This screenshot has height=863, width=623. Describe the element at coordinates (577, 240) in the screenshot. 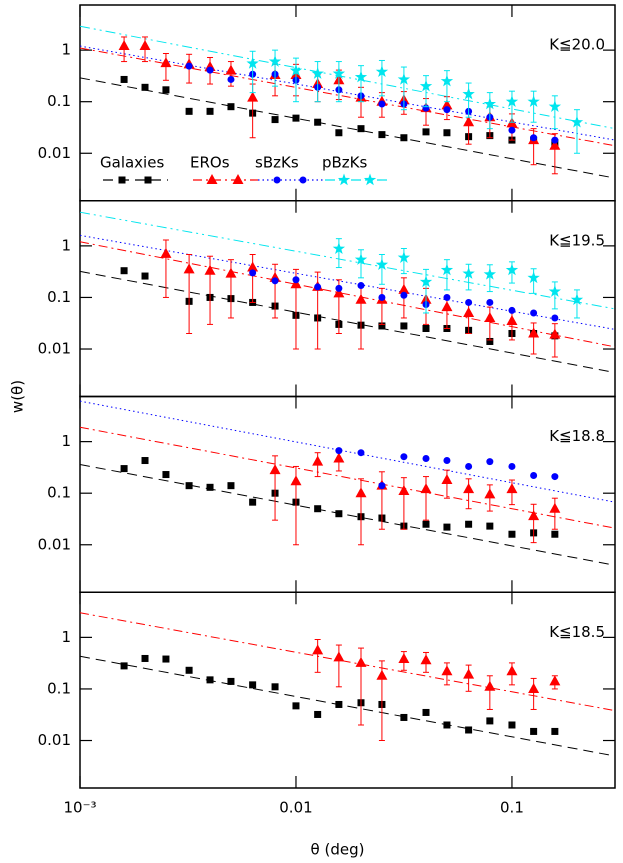

I see `panel-label: K≦19.5` at that location.